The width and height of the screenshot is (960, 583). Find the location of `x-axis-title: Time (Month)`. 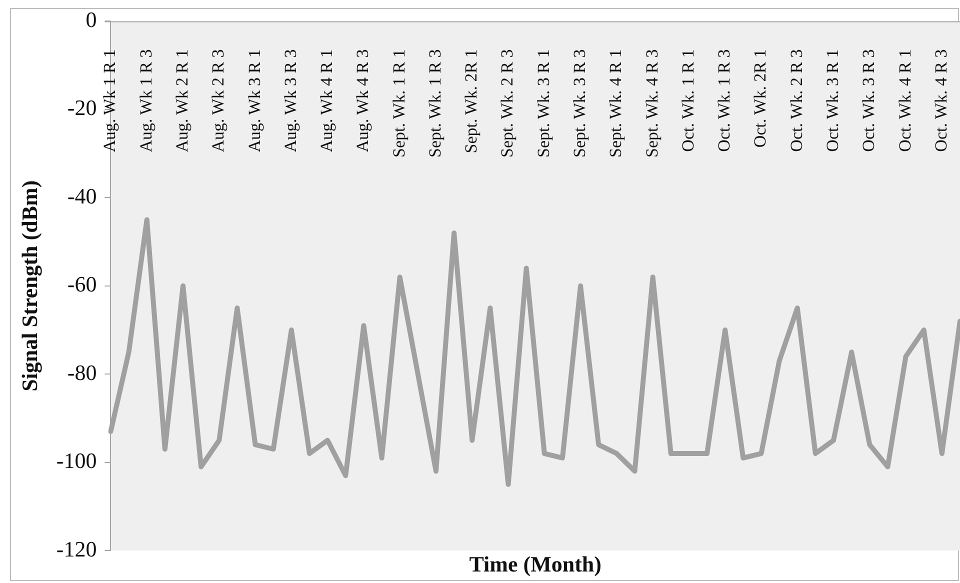

x-axis-title: Time (Month) is located at coordinates (535, 563).